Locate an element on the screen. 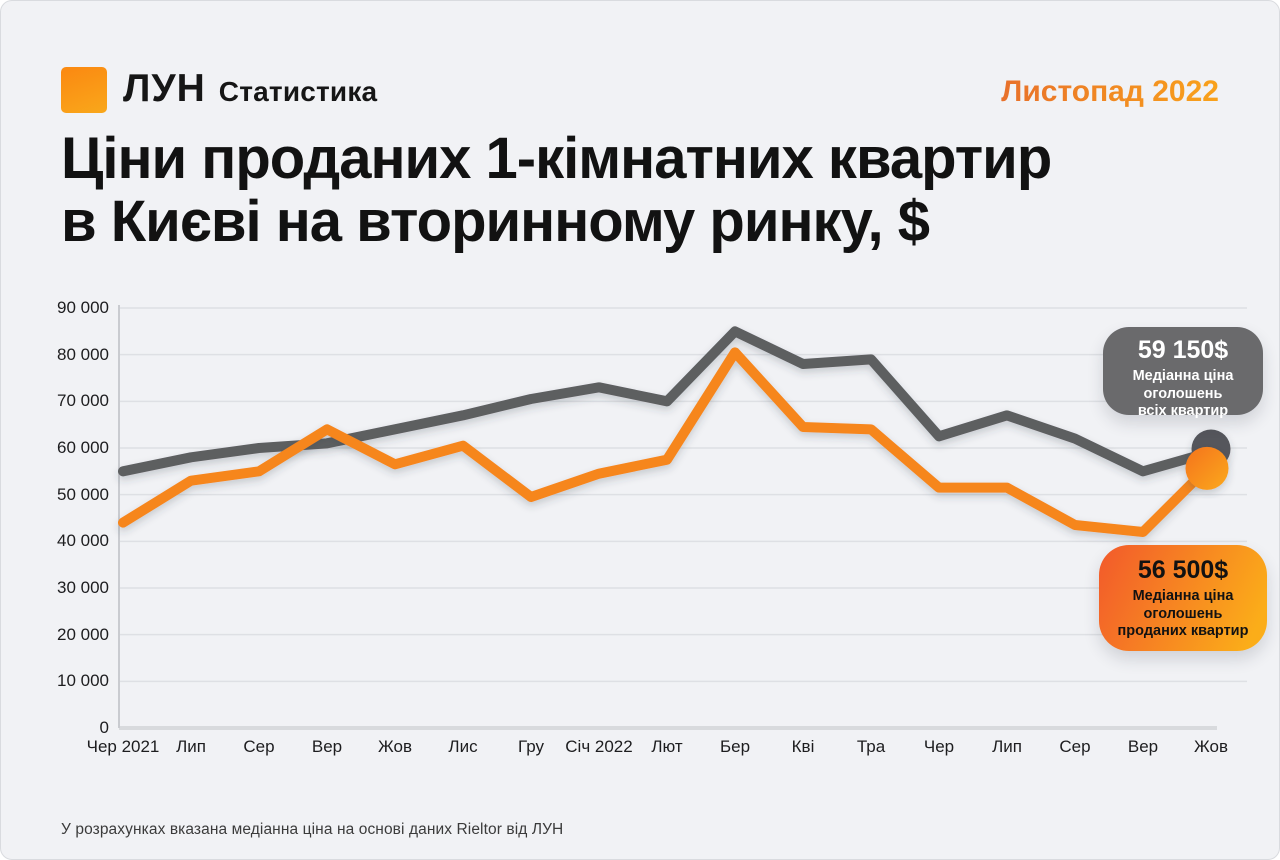  annotation-label: всіх квартир is located at coordinates (1183, 411).